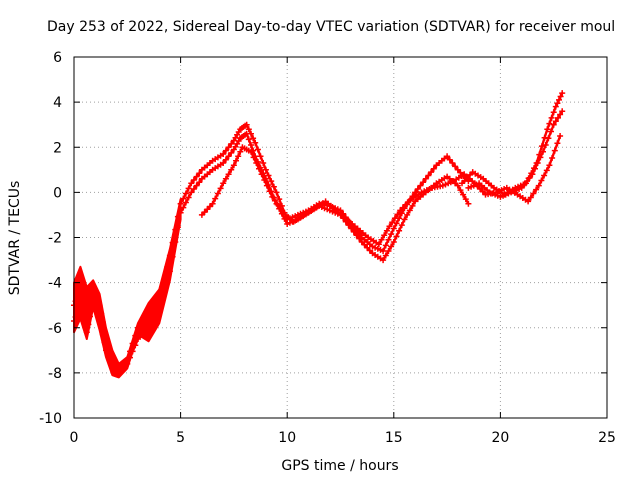 The height and width of the screenshot is (480, 640). What do you see at coordinates (15, 238) in the screenshot?
I see `y-axis-label: SDTVAR / TECUs` at bounding box center [15, 238].